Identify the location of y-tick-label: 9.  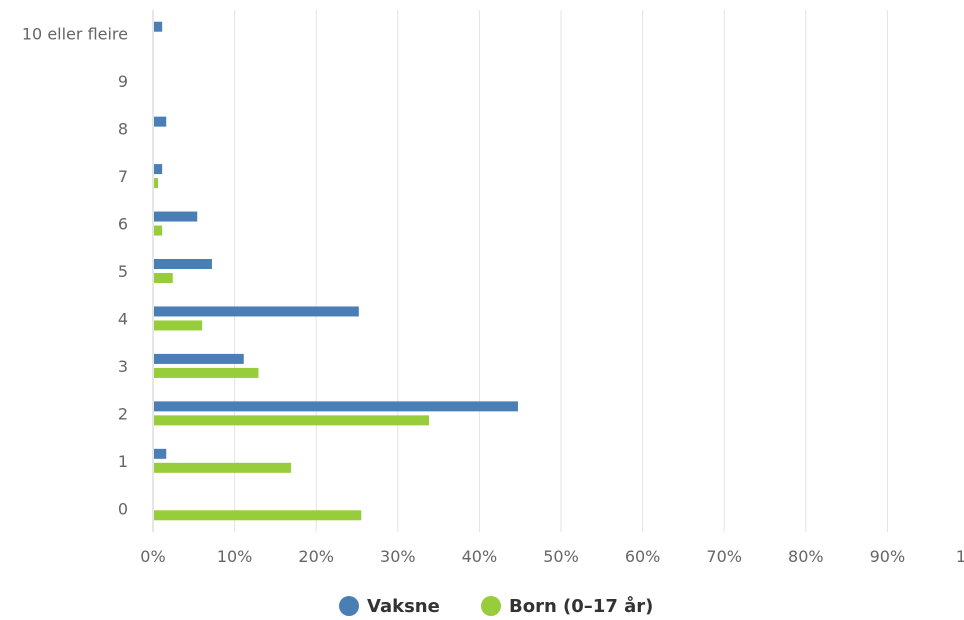
(123, 81).